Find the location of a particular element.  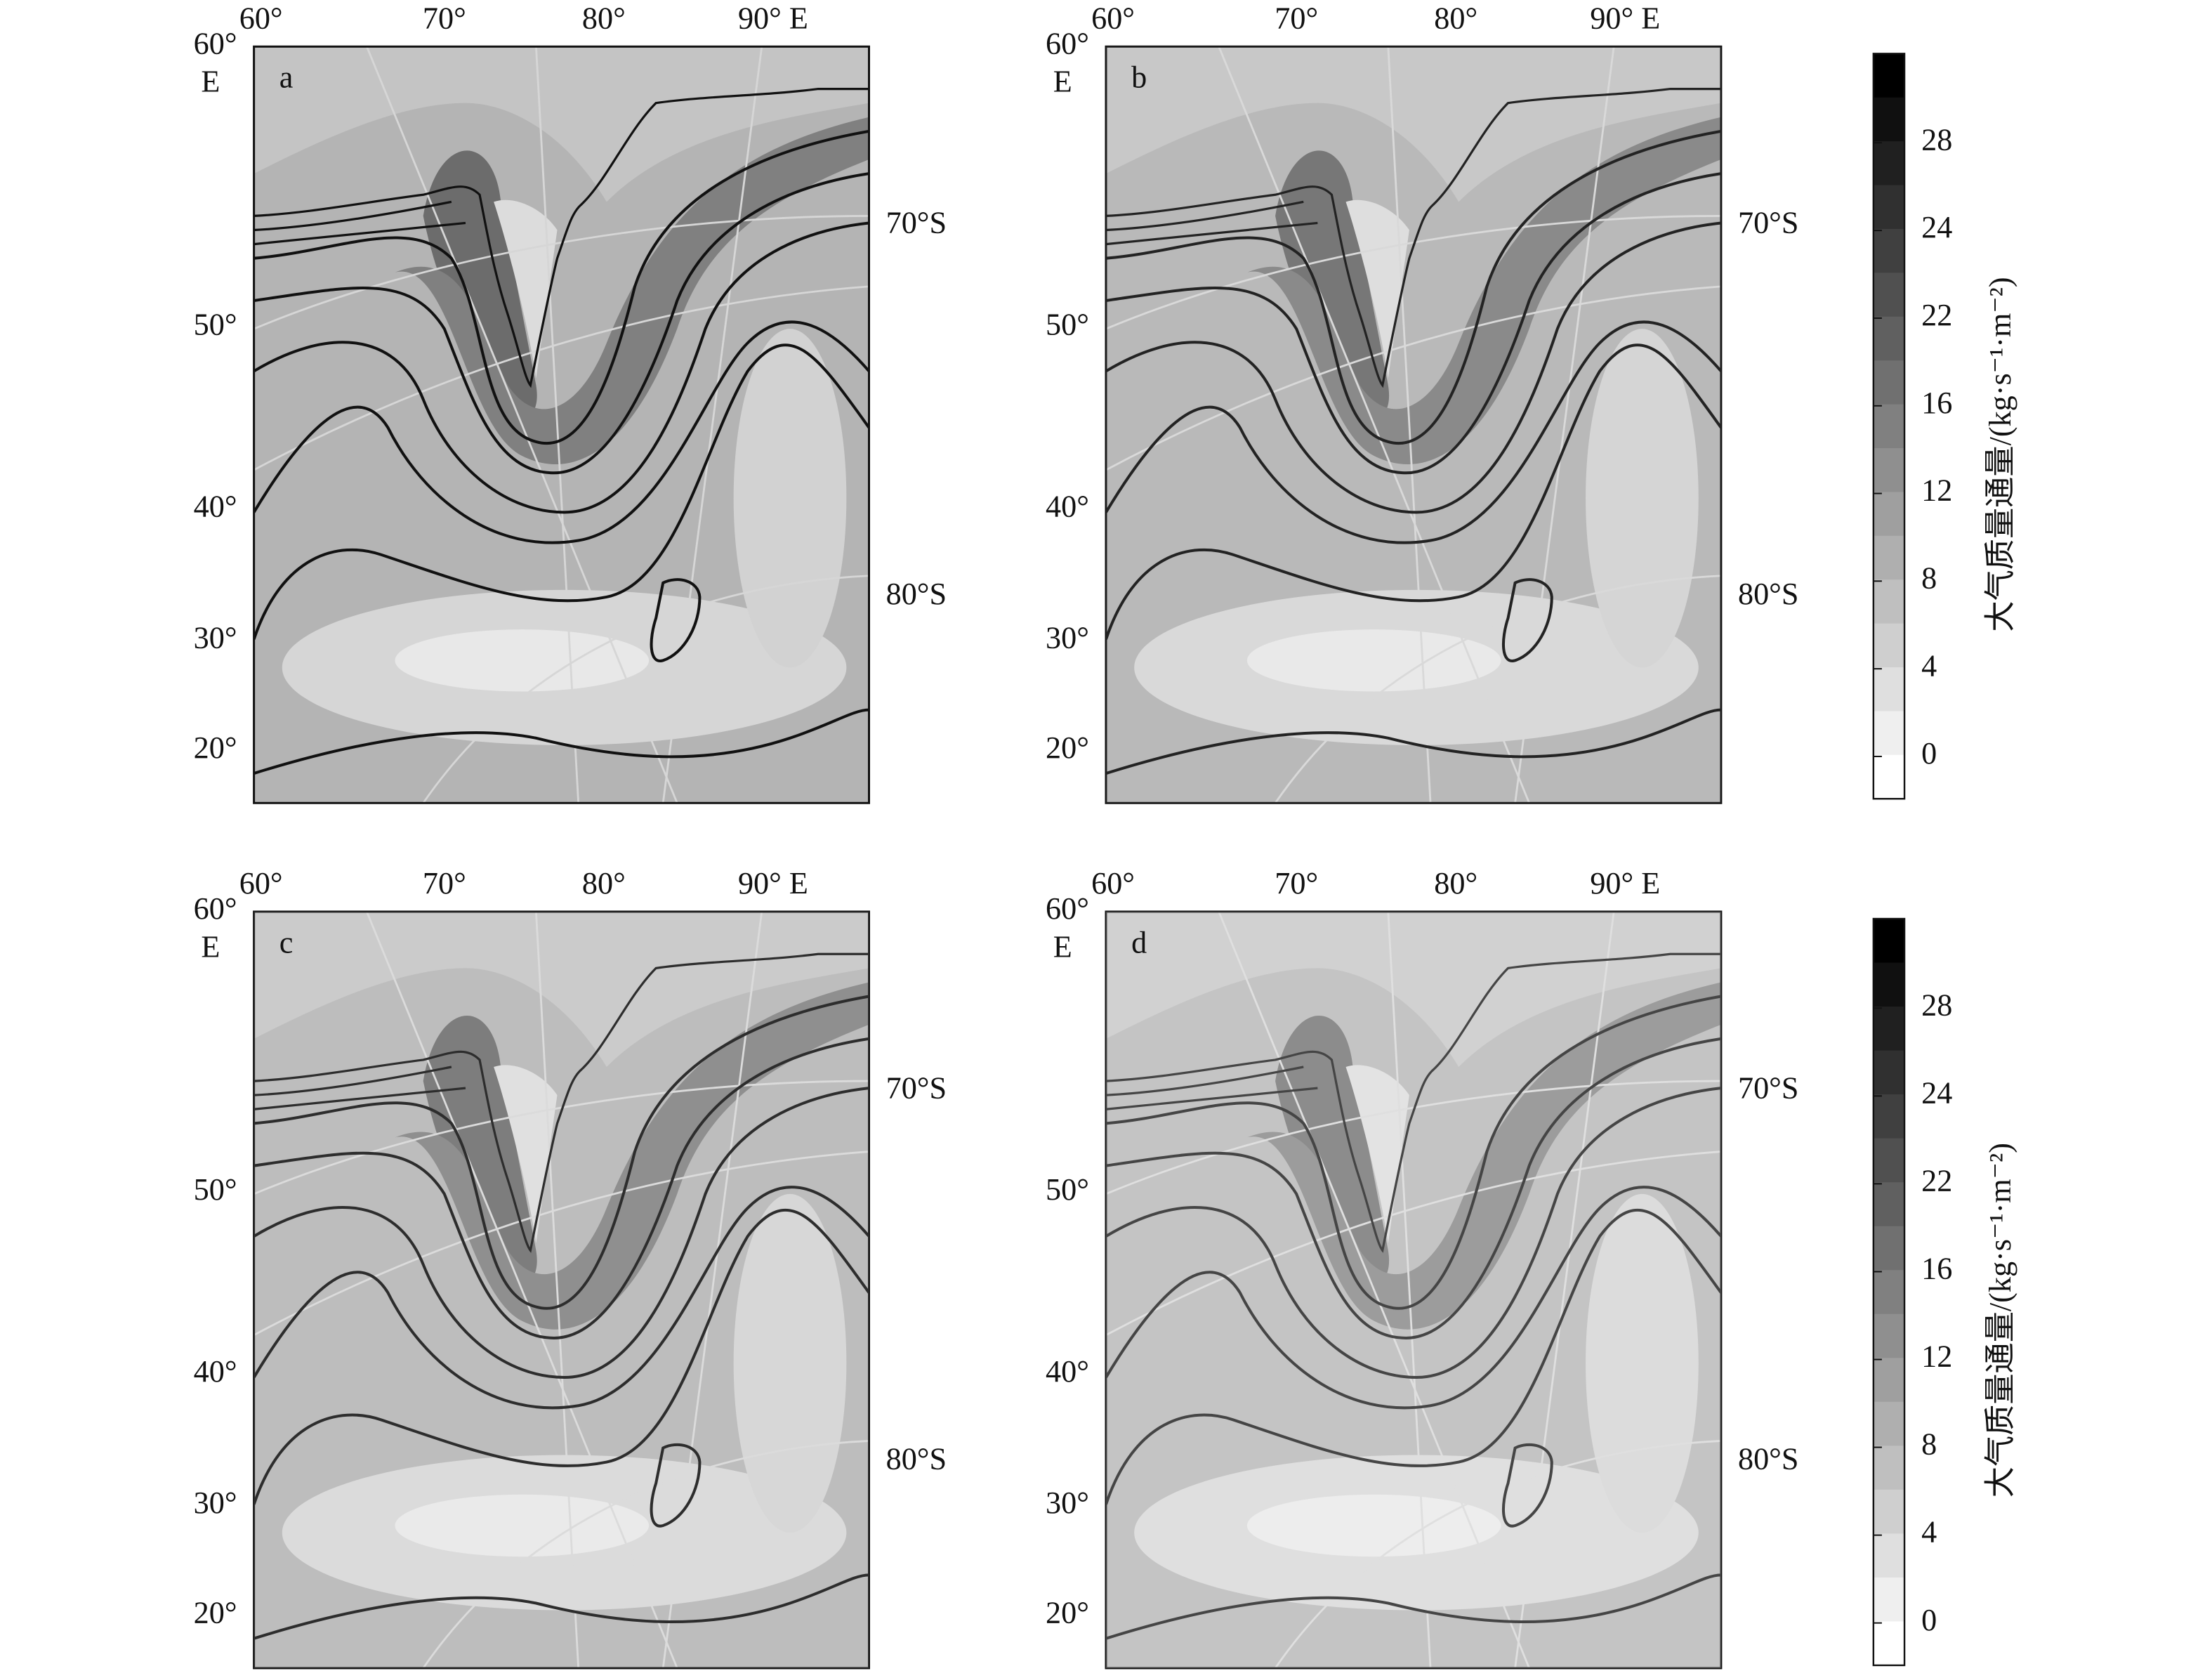

colorbar-frame is located at coordinates (1889, 1292).